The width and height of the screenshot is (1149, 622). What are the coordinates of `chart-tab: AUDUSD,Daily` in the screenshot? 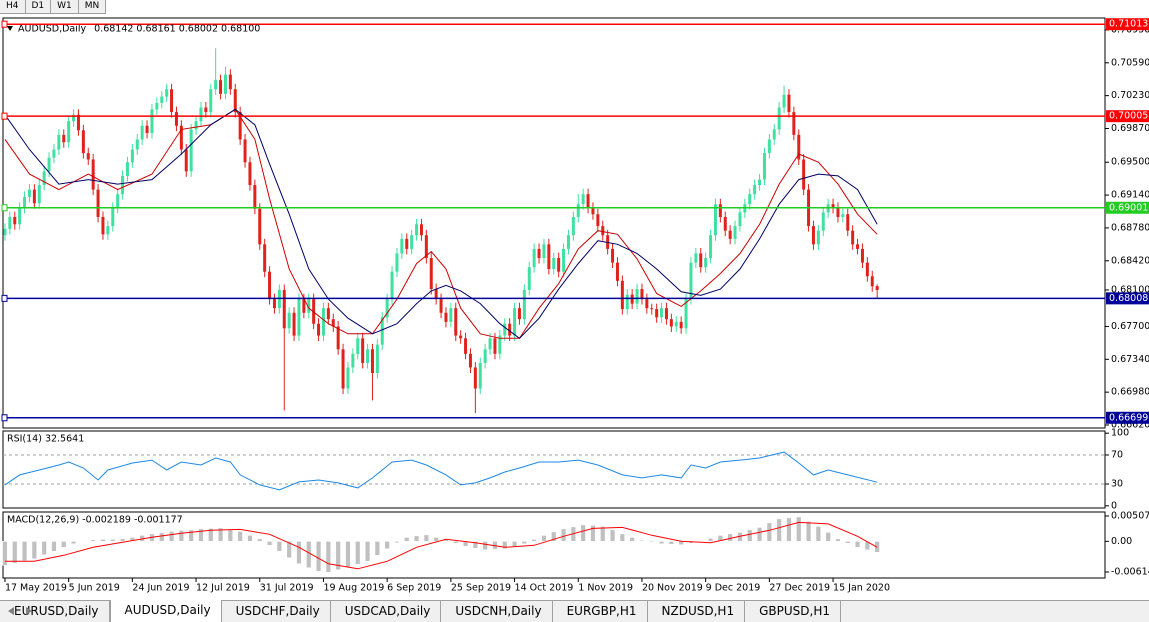 It's located at (165, 611).